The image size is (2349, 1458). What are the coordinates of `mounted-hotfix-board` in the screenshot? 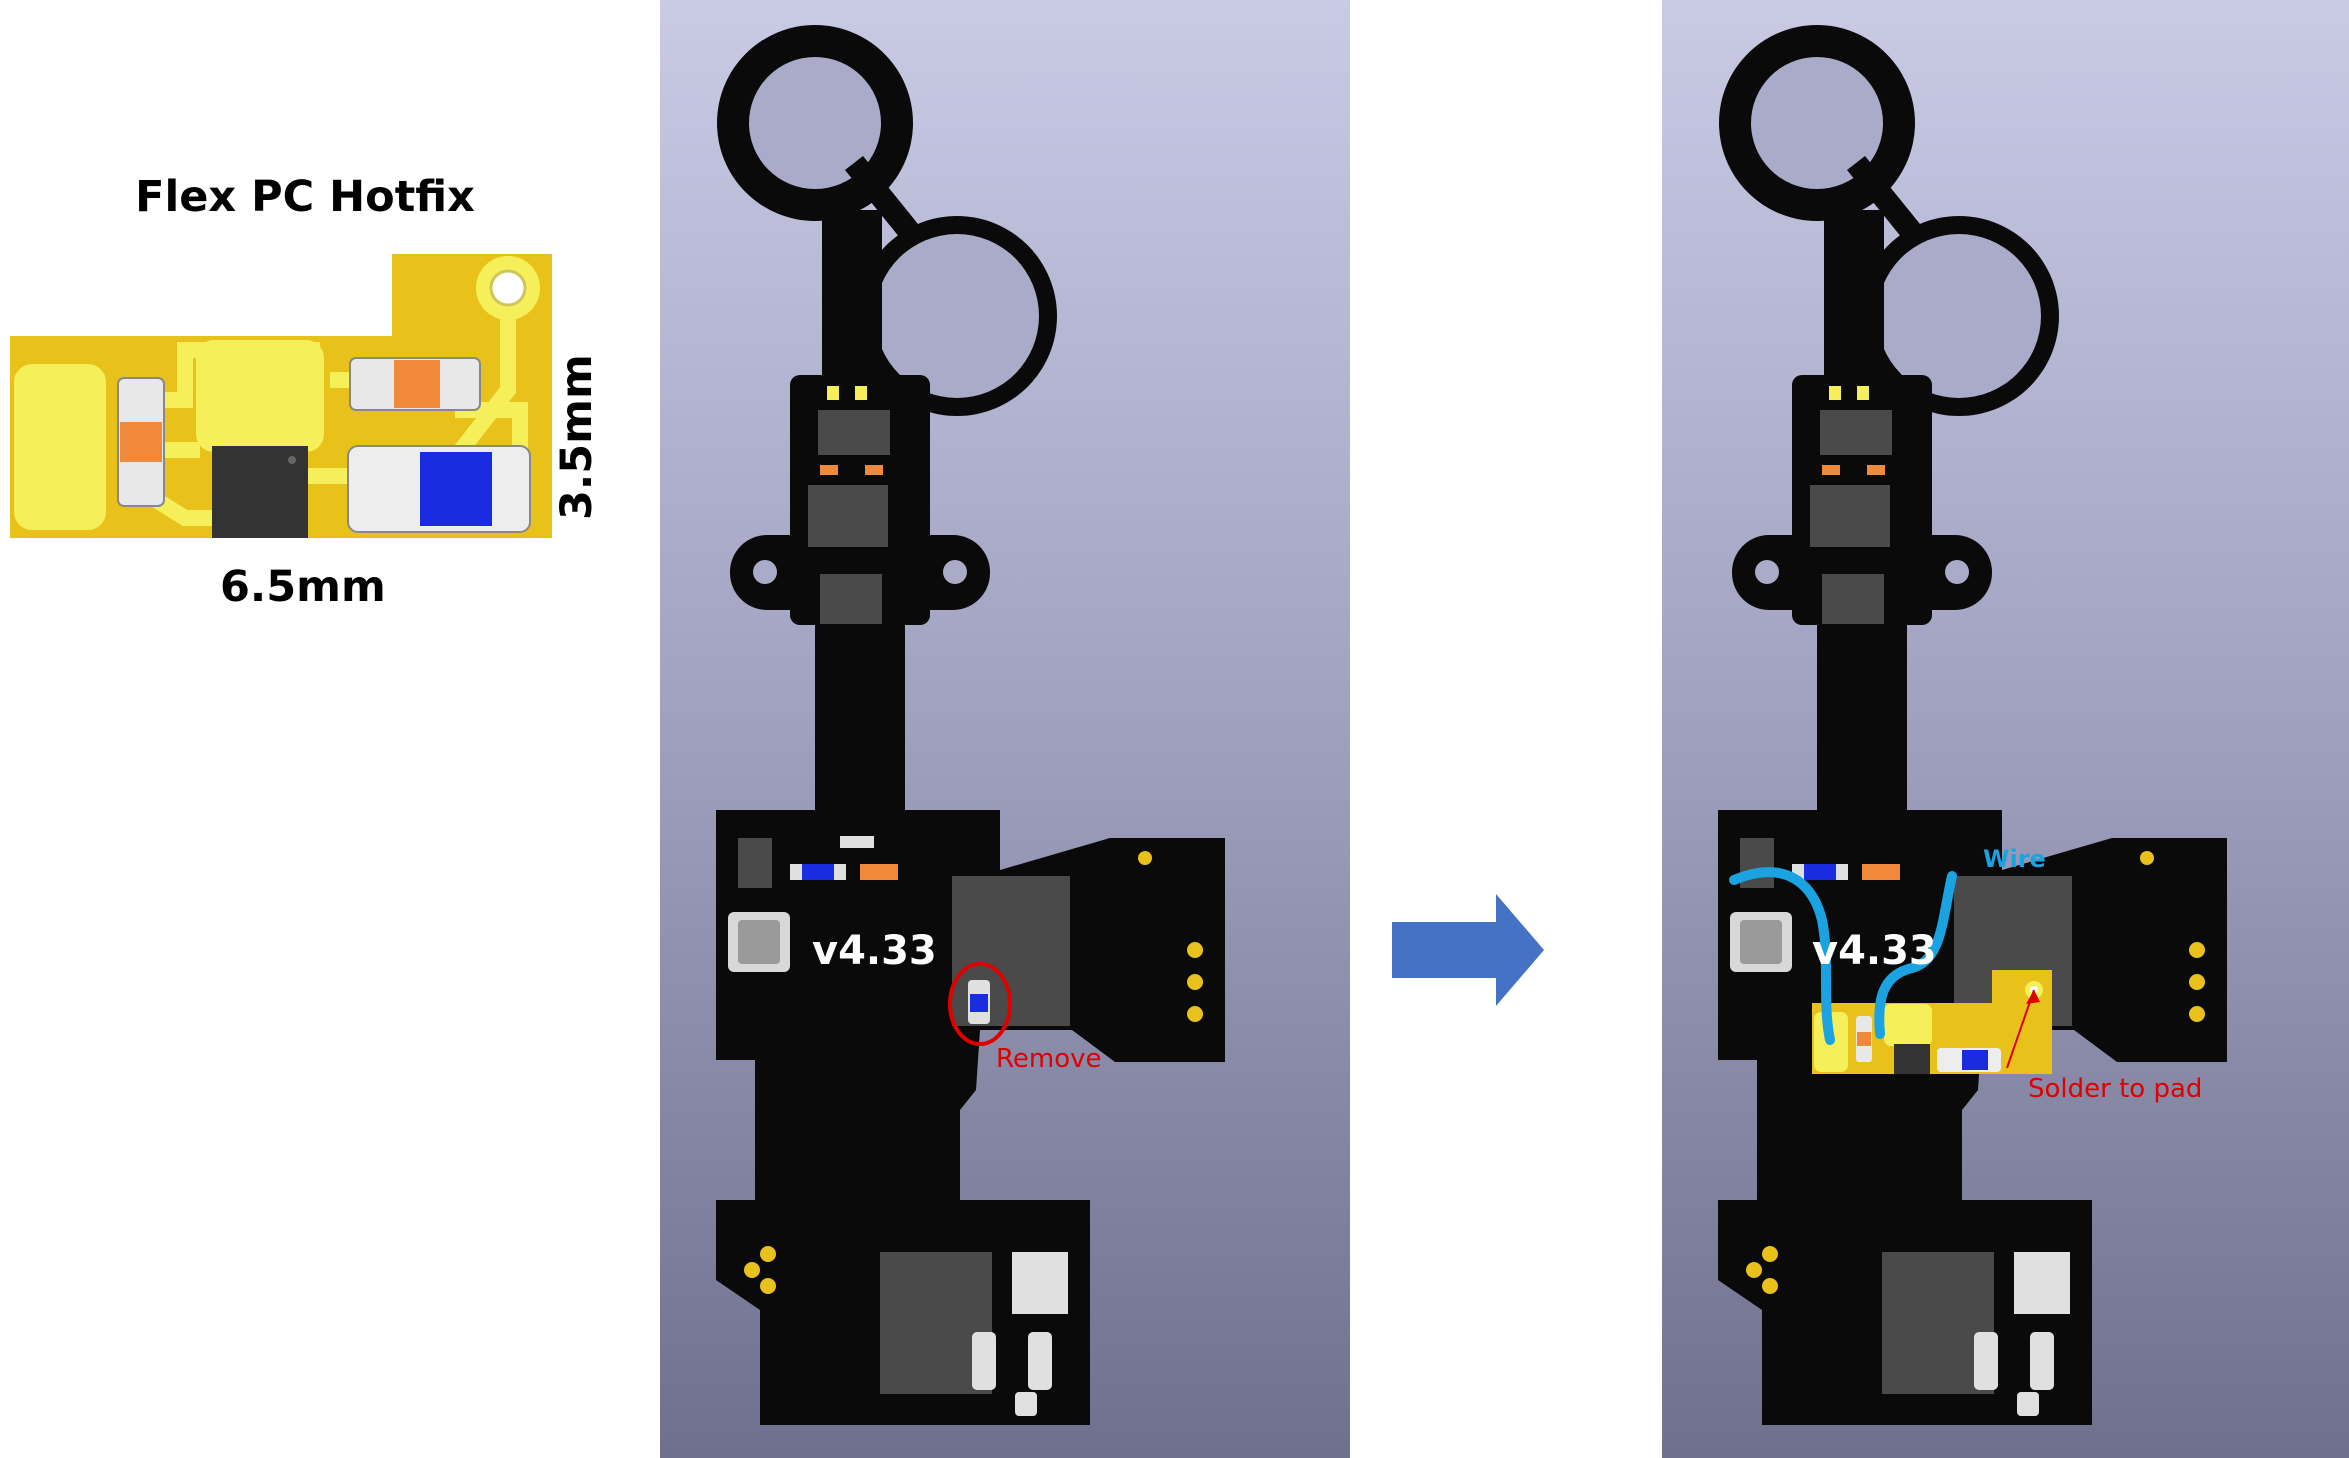 It's located at (1932, 1022).